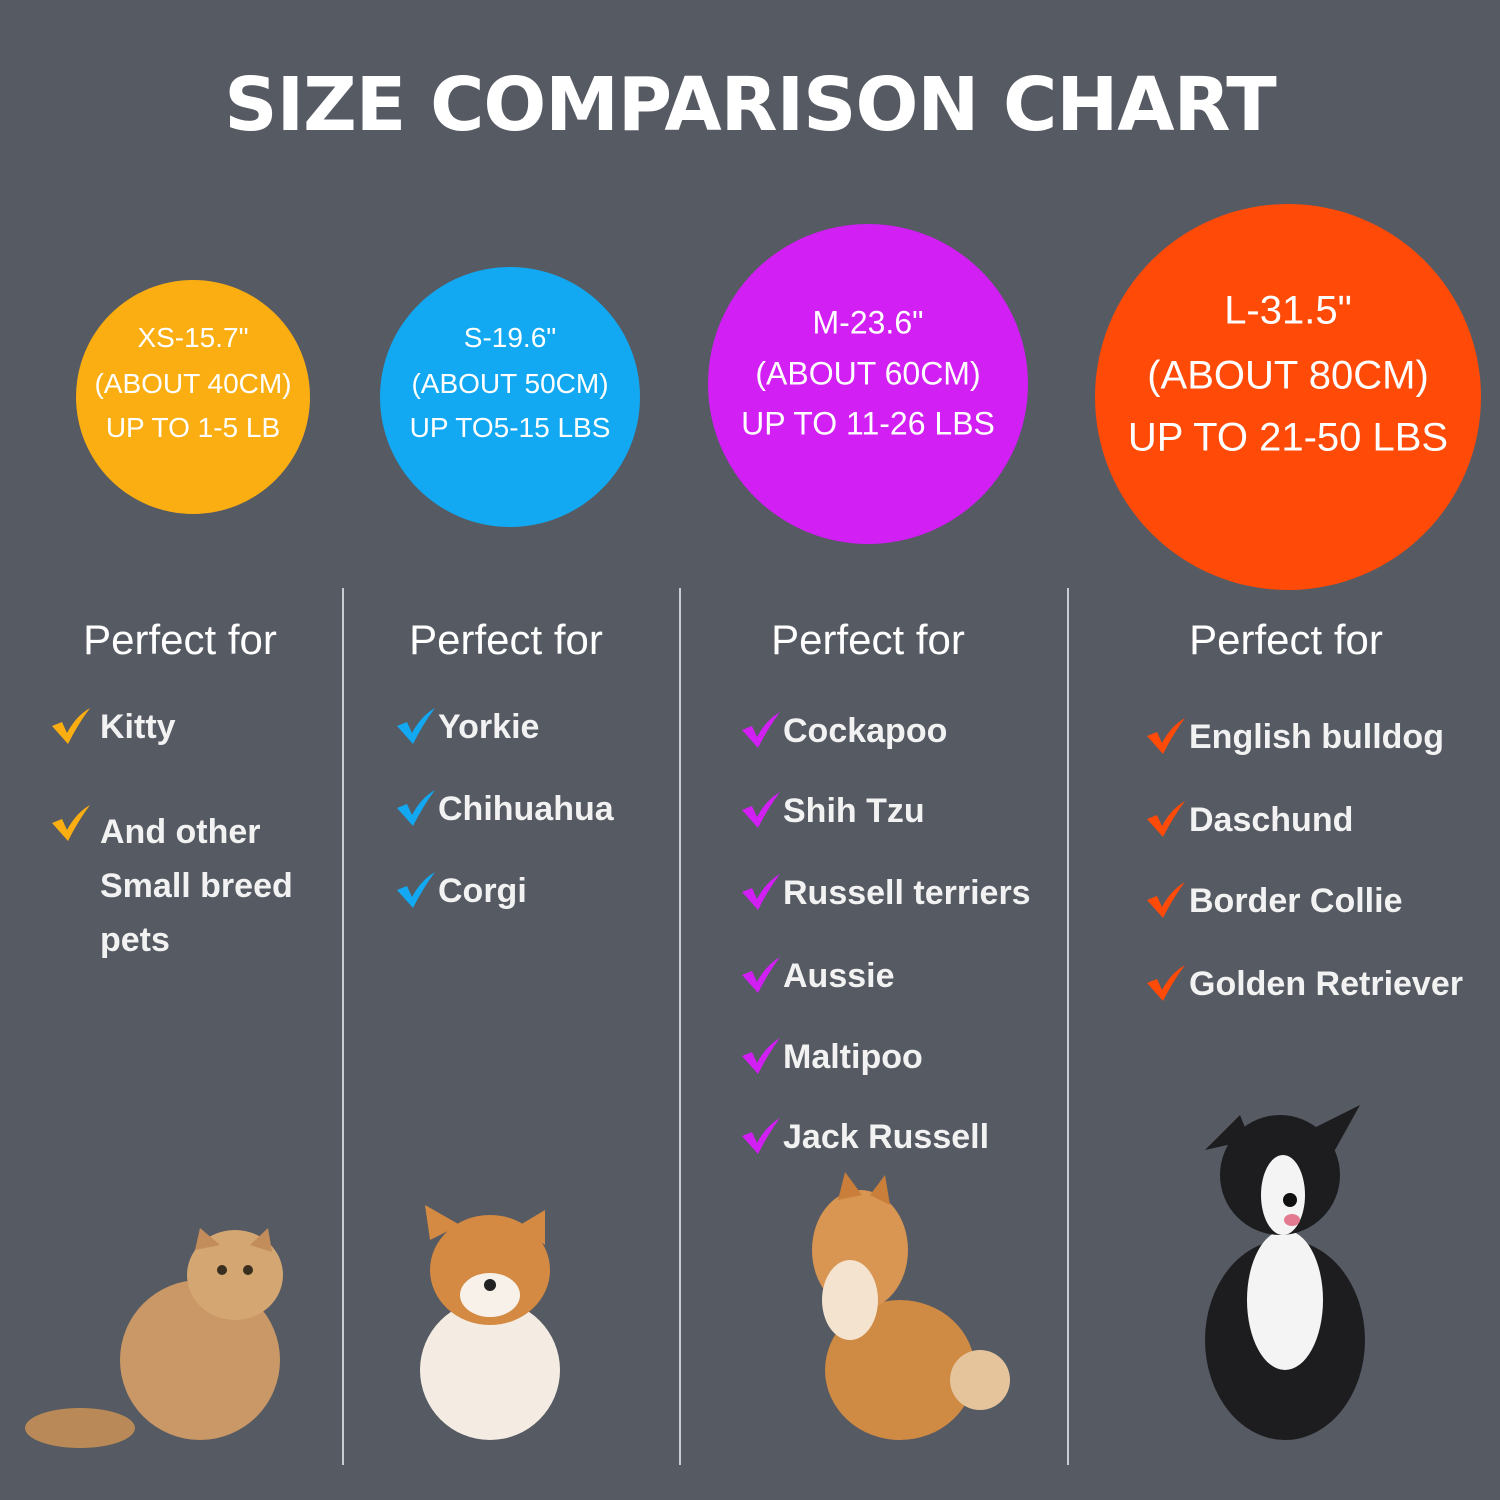  What do you see at coordinates (868, 322) in the screenshot?
I see `size-label: M-23.6"` at bounding box center [868, 322].